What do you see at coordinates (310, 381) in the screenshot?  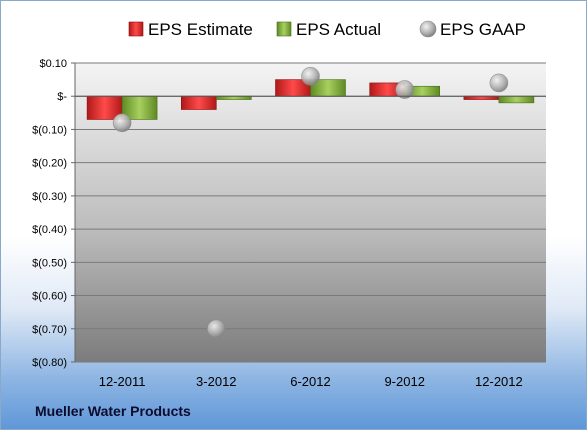 I see `x-tick-label: 6-2012` at bounding box center [310, 381].